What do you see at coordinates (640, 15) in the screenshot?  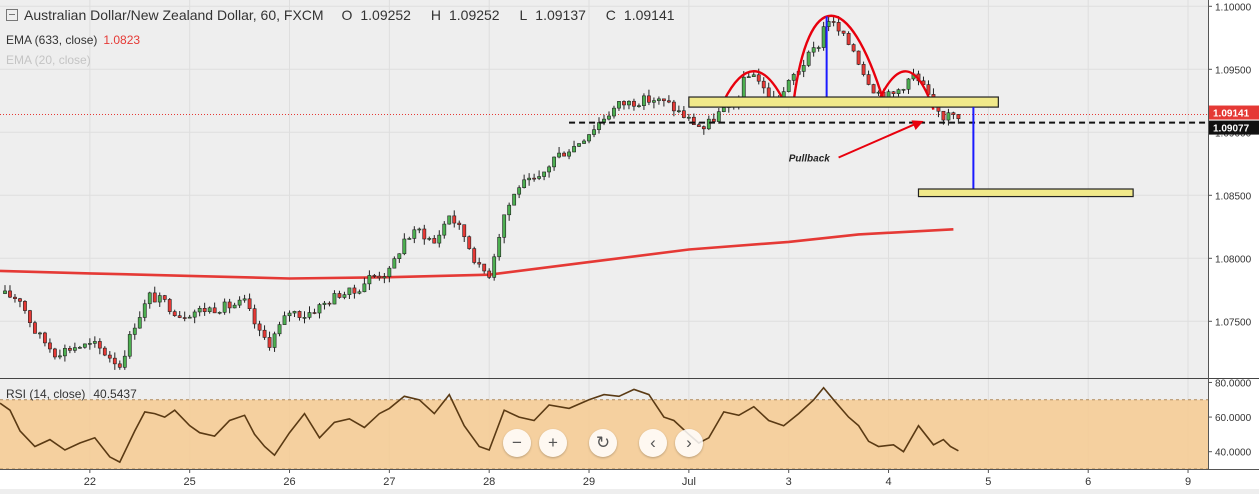 I see `ohlc-close: C 1.09141` at bounding box center [640, 15].